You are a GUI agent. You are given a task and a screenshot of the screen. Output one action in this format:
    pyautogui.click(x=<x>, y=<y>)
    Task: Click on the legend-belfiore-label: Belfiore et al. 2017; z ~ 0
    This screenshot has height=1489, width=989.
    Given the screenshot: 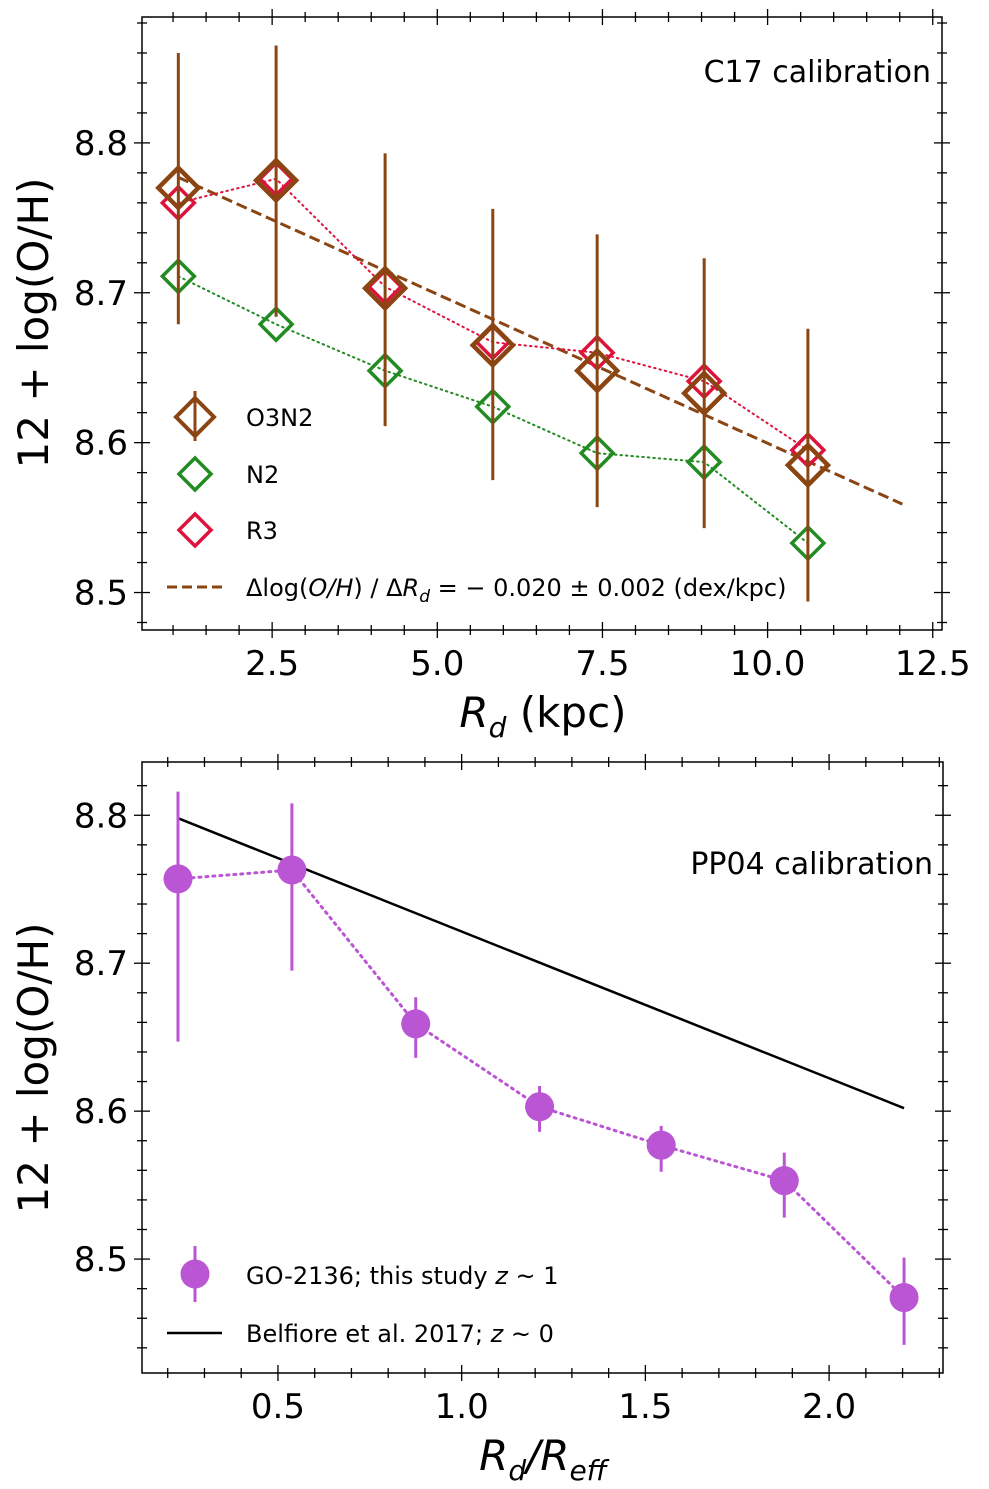 What is the action you would take?
    pyautogui.click(x=400, y=1334)
    